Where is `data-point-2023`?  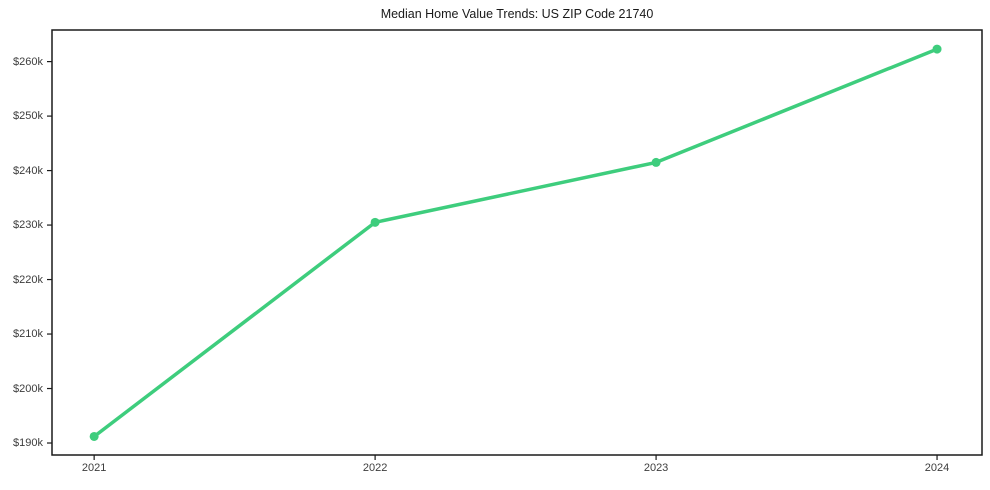
data-point-2023 is located at coordinates (656, 162).